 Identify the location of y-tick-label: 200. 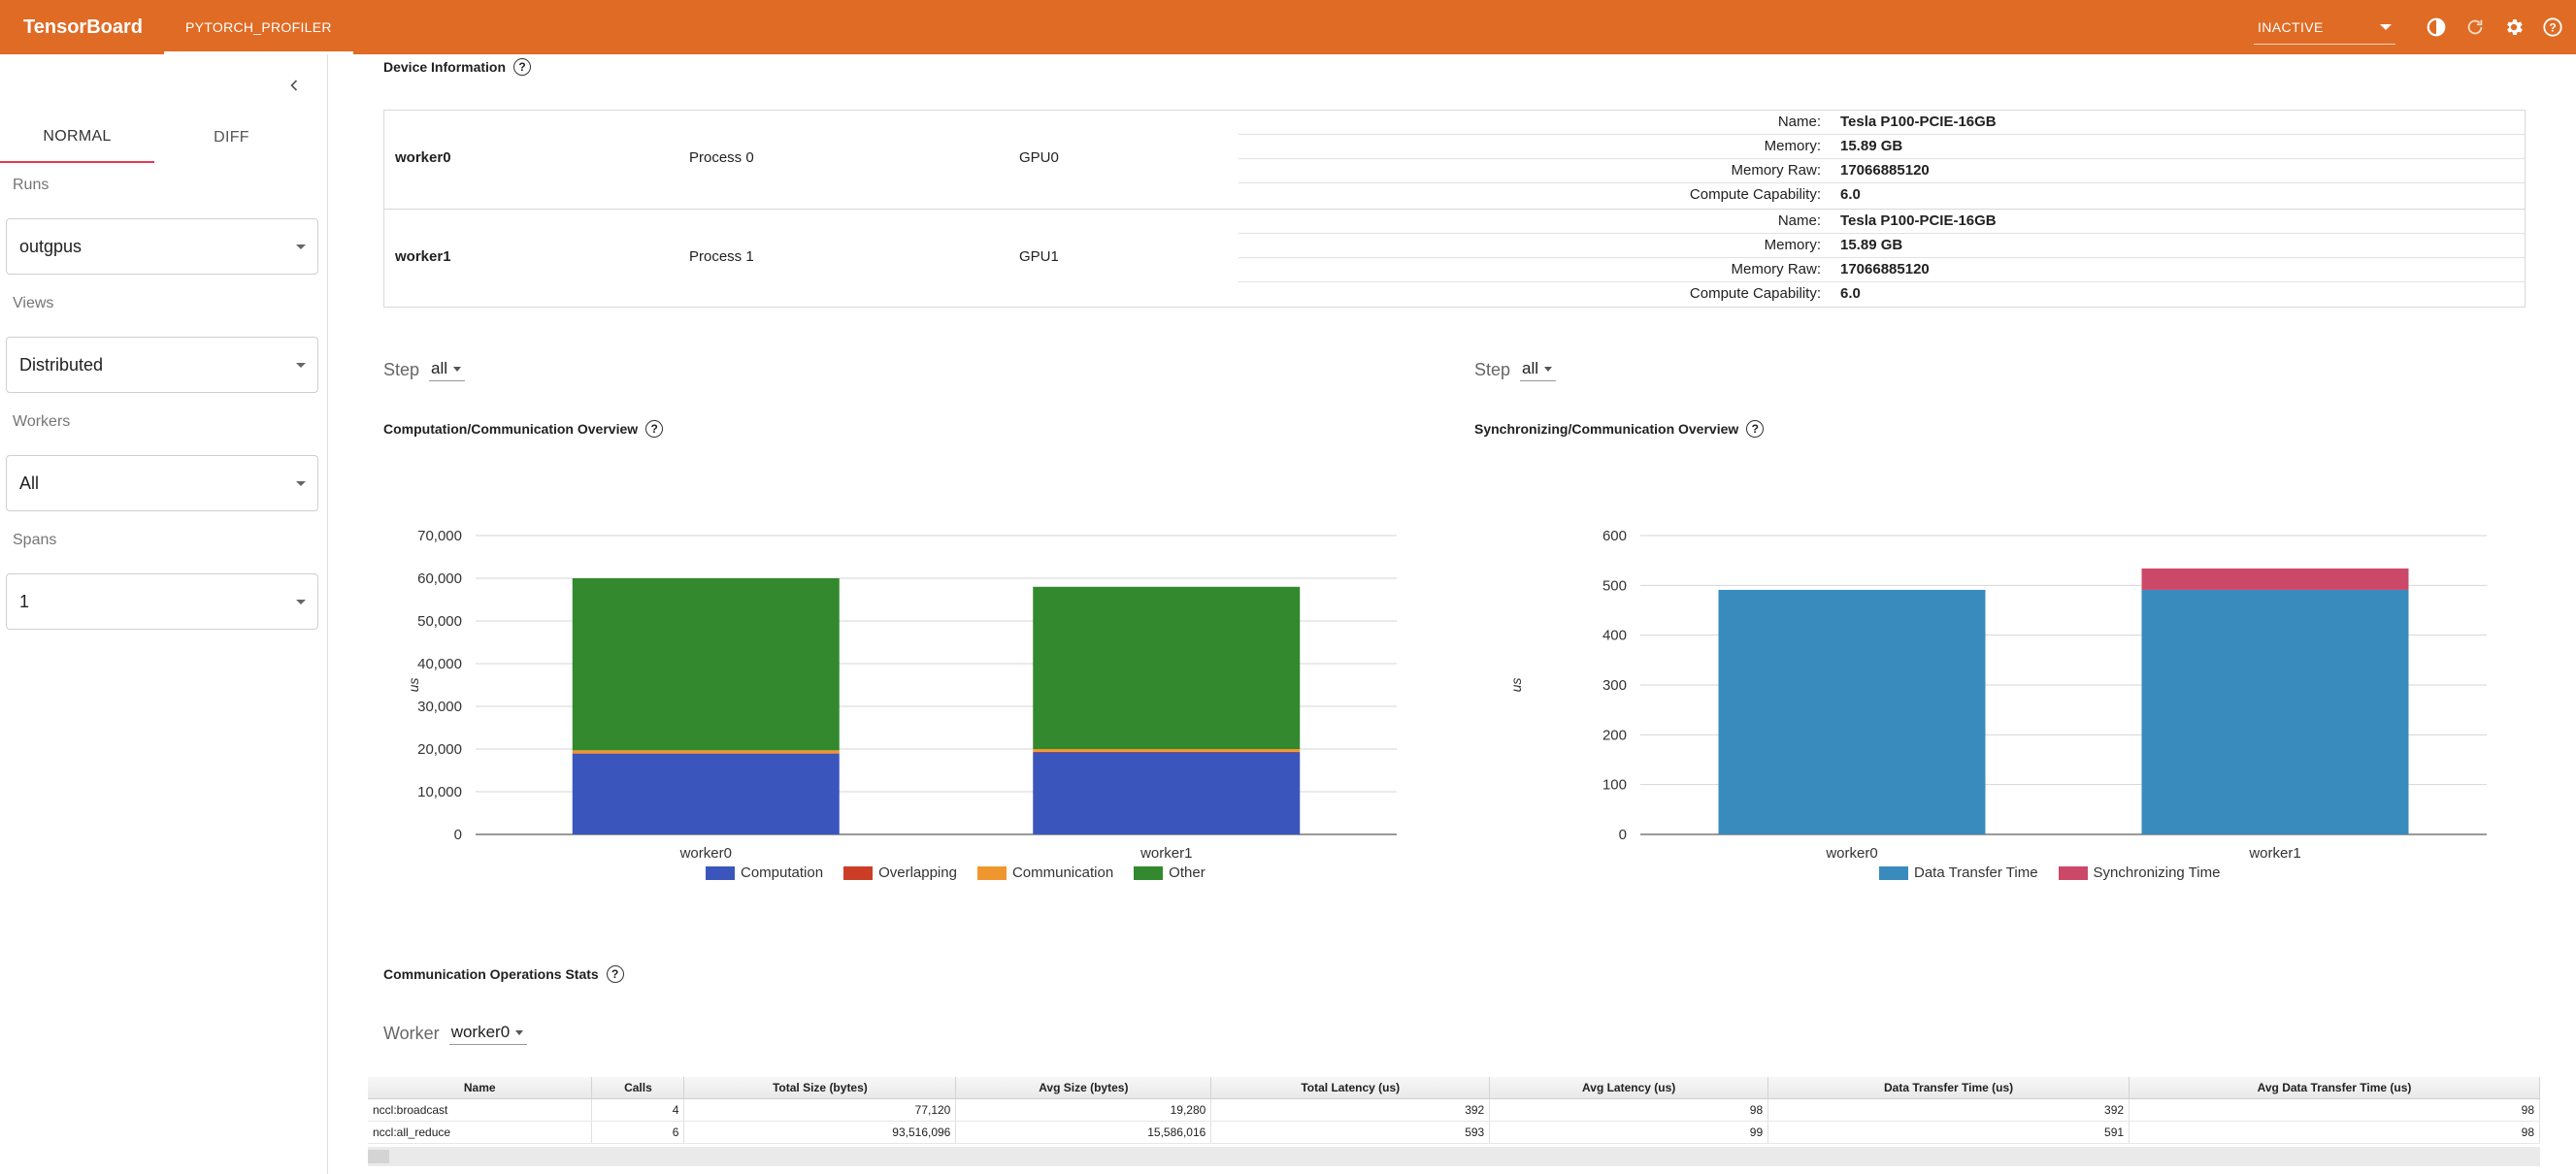
(1614, 735).